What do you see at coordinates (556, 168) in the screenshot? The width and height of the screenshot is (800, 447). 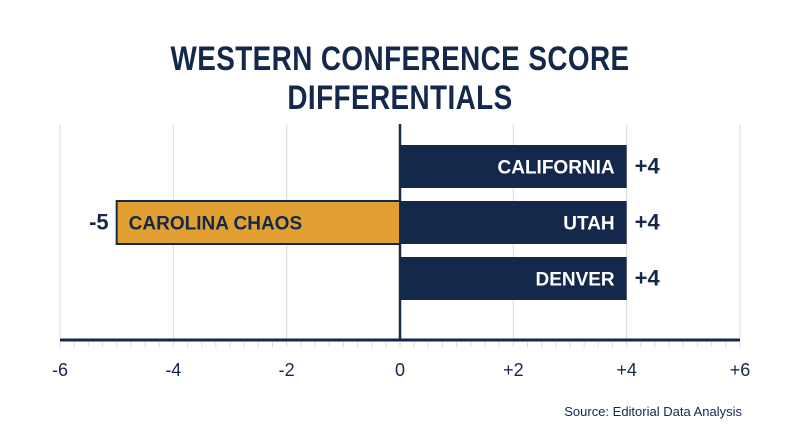 I see `bar-category-label: CALIFORNIA` at bounding box center [556, 168].